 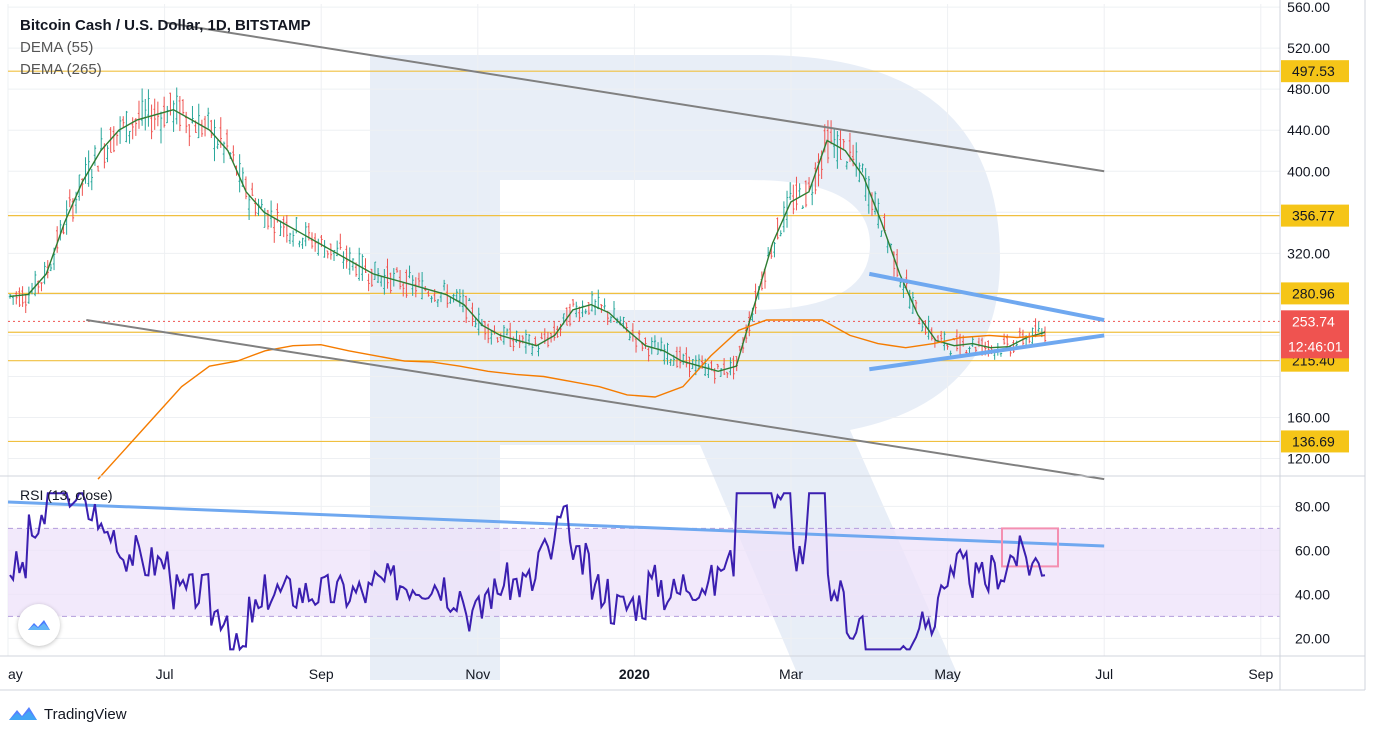 I want to click on price-level-value: 497.53, so click(x=1313, y=71).